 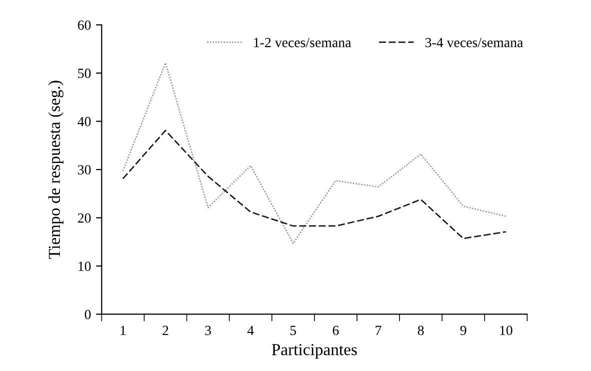 What do you see at coordinates (84, 121) in the screenshot?
I see `y-tick-label: 40` at bounding box center [84, 121].